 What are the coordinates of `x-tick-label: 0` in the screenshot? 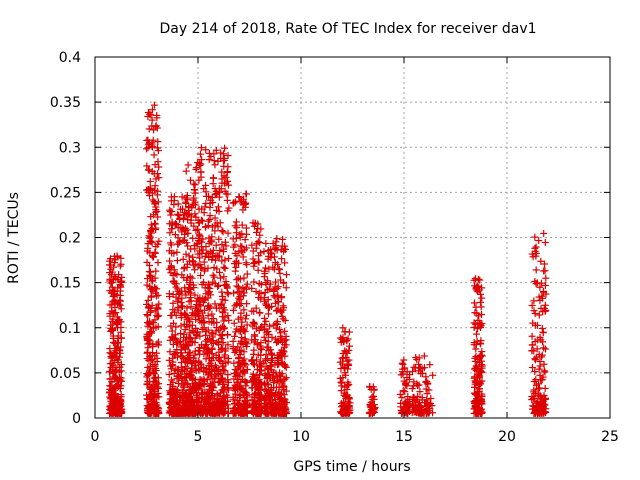 It's located at (95, 437).